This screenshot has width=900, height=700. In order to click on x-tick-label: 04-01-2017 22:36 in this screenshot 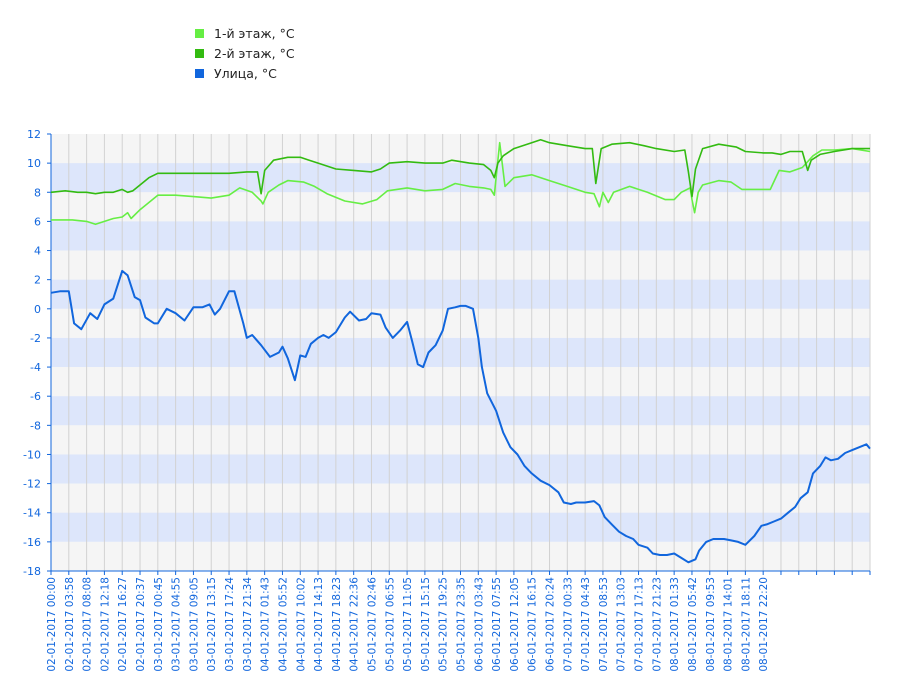, I will do `click(355, 624)`.